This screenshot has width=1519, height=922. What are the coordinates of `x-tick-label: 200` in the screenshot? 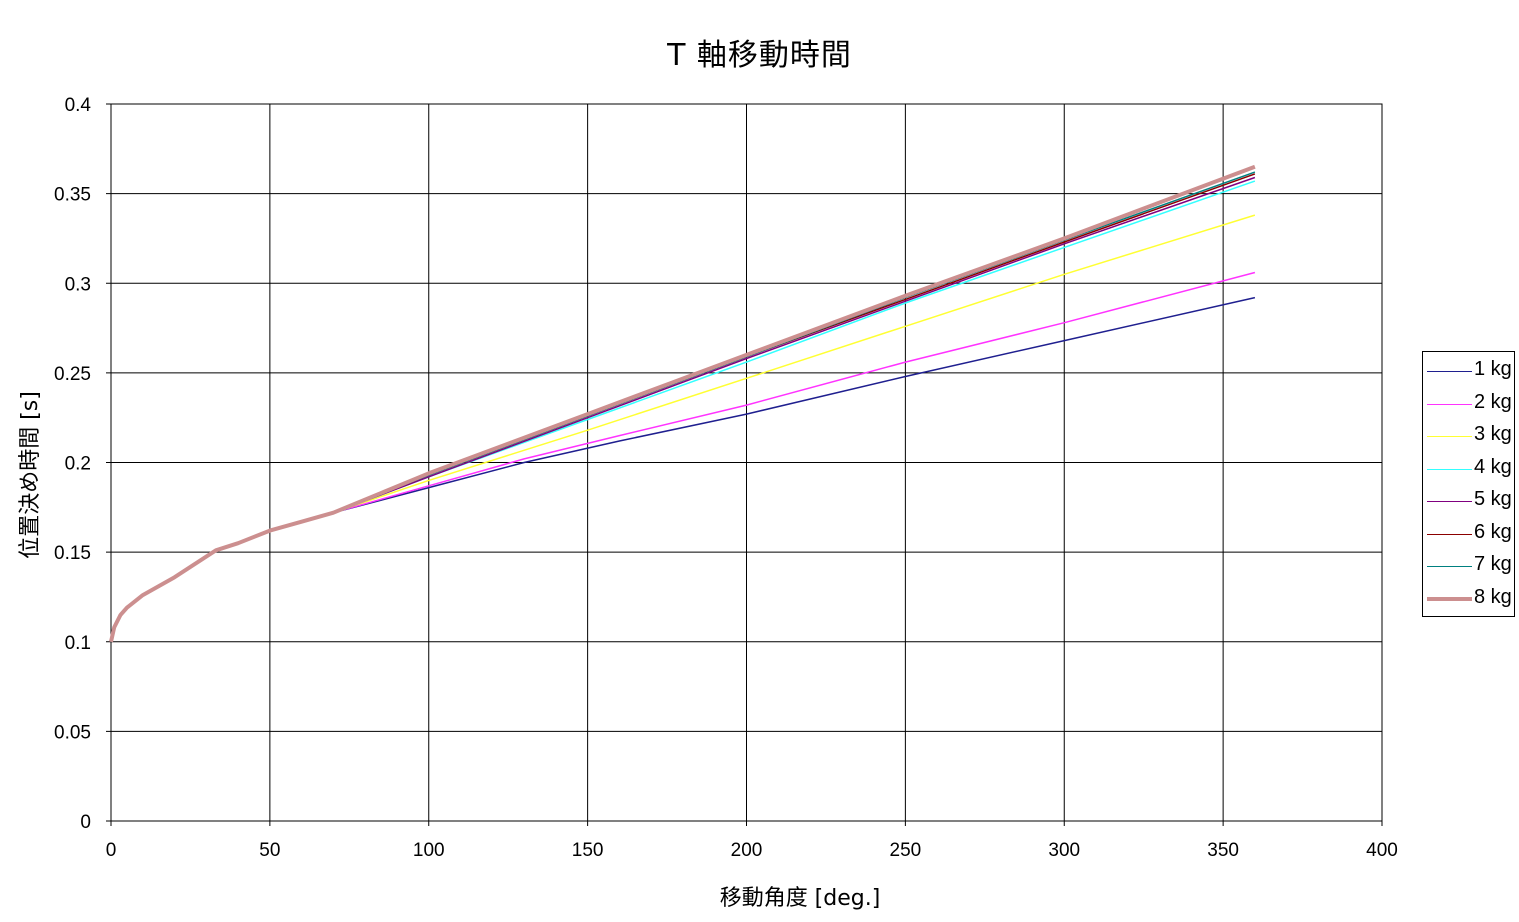 It's located at (747, 850).